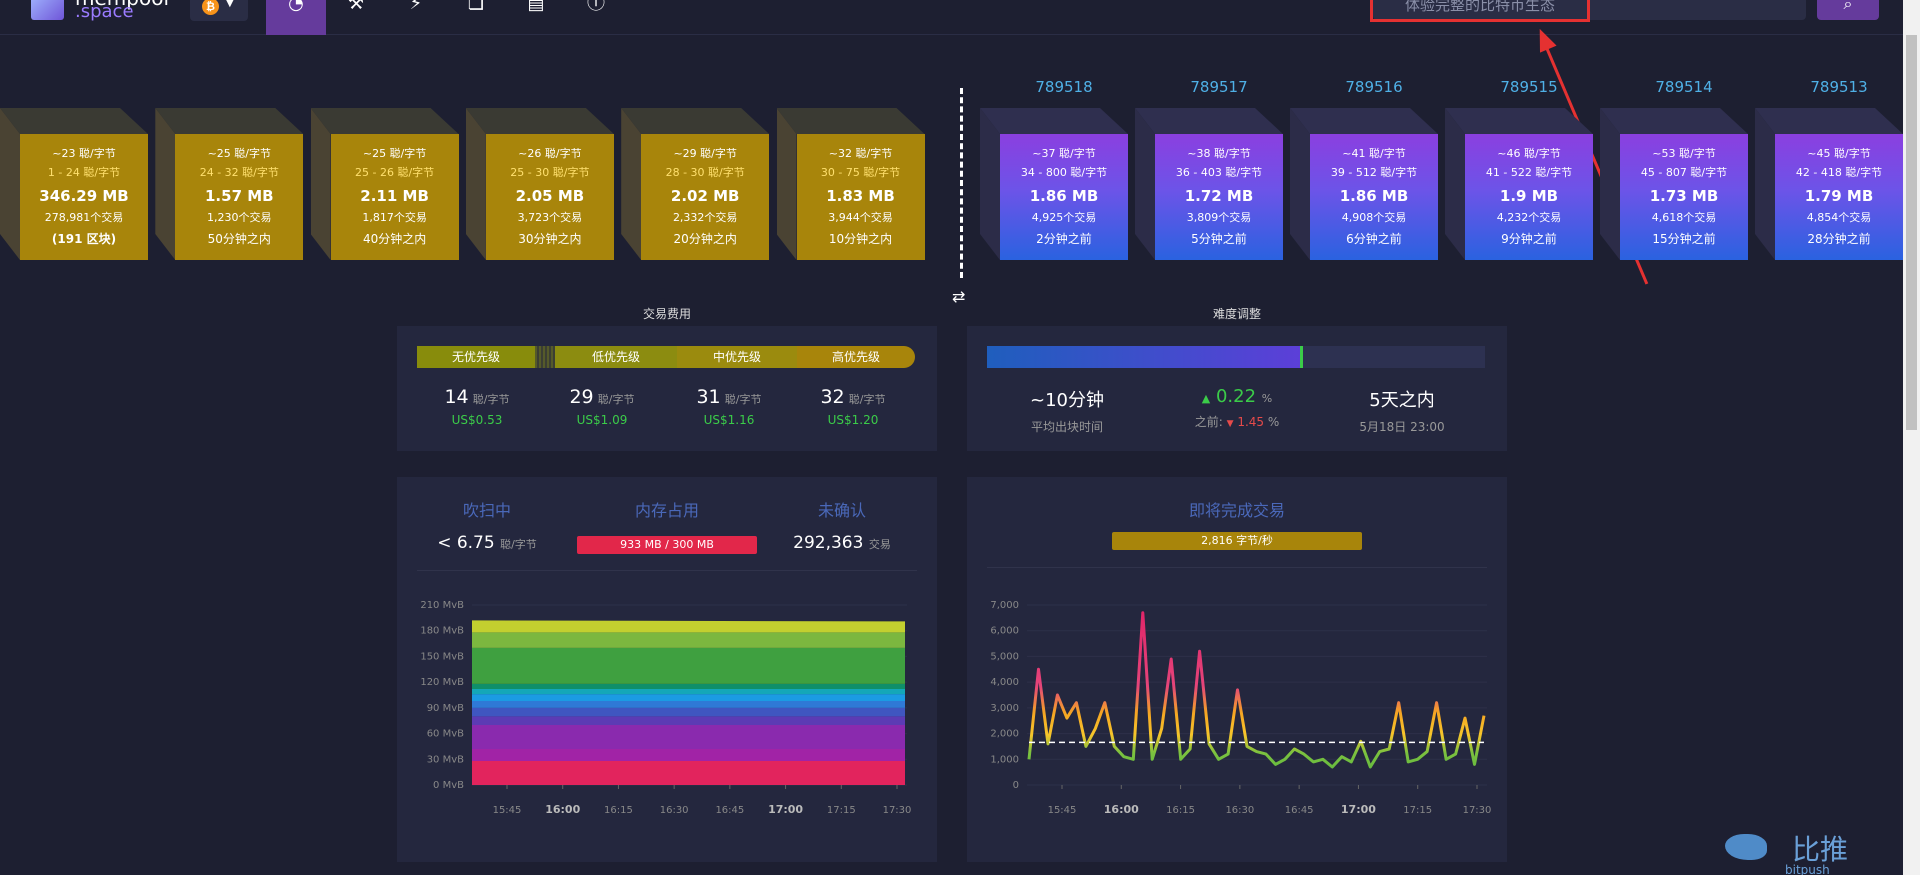  I want to click on mempool-logo-icon, so click(47, 10).